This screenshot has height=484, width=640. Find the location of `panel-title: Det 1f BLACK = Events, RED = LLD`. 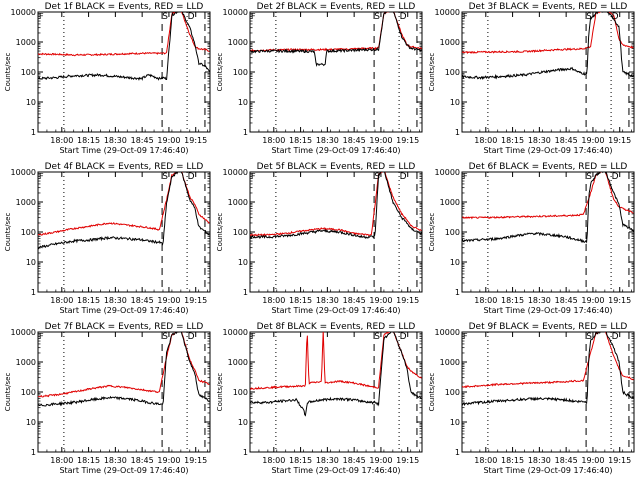

panel-title: Det 1f BLACK = Events, RED = LLD is located at coordinates (124, 7).